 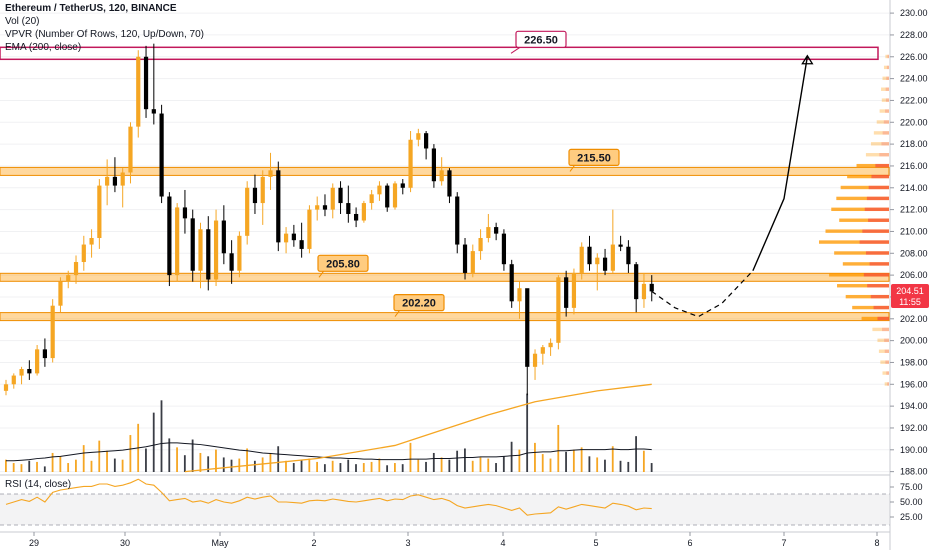 I want to click on price-tick-label: 228.00, so click(x=914, y=35).